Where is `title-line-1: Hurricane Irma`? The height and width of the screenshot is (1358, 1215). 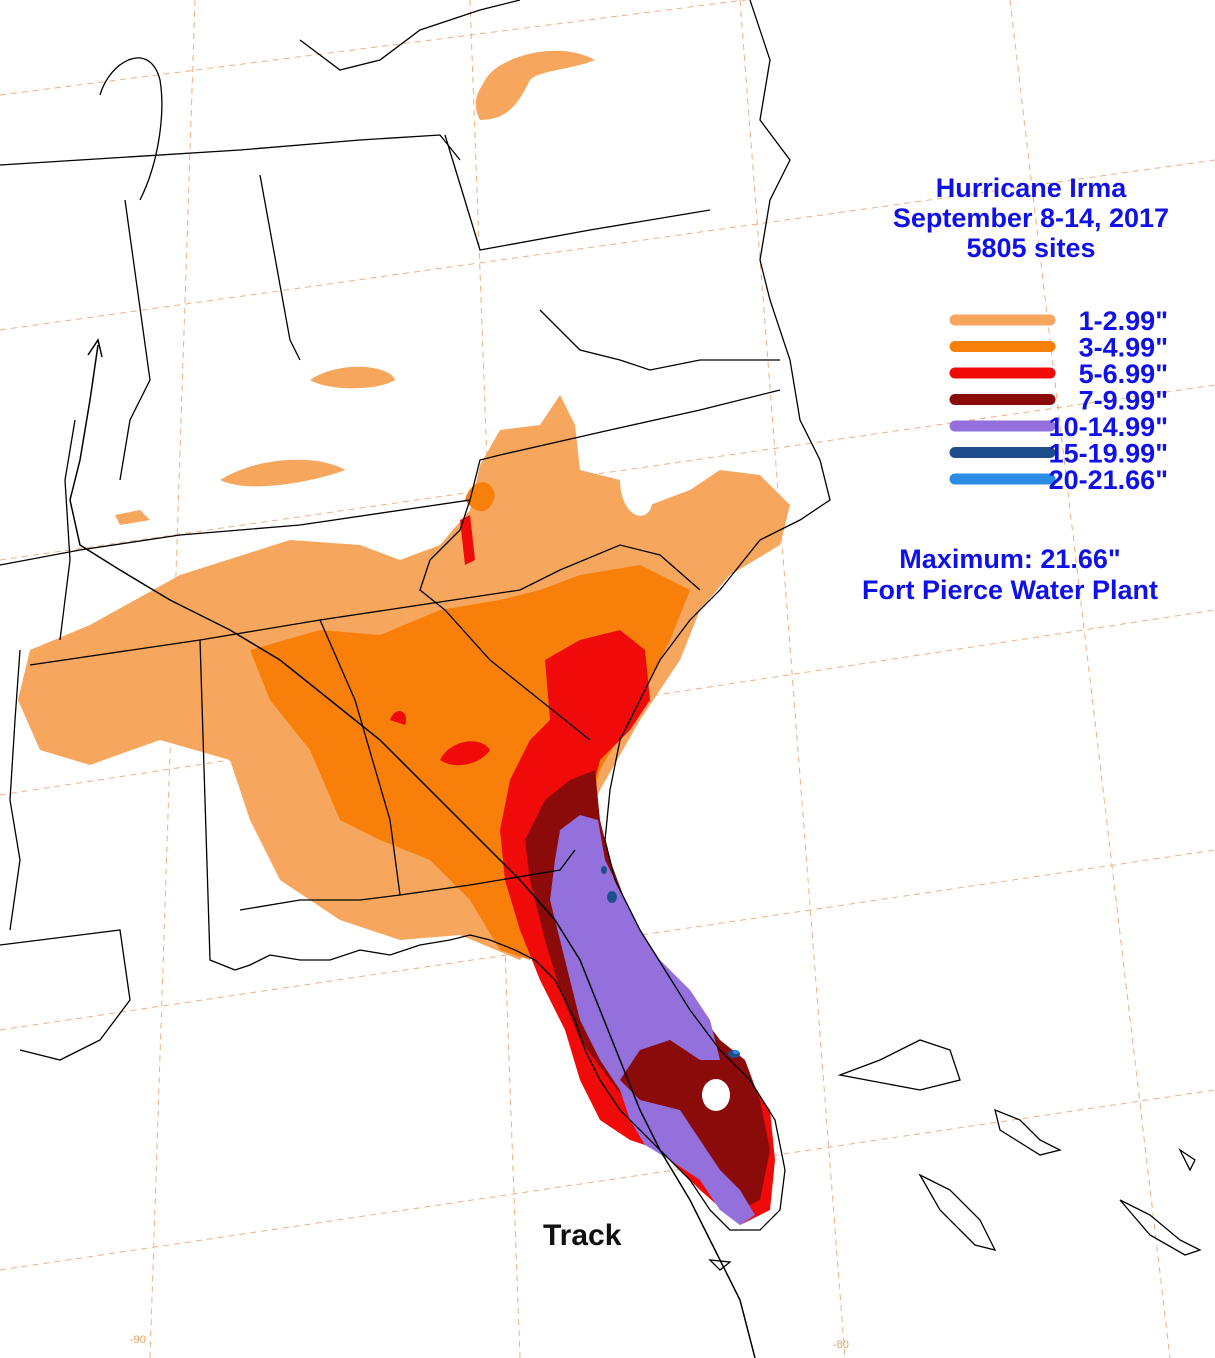 title-line-1: Hurricane Irma is located at coordinates (1032, 188).